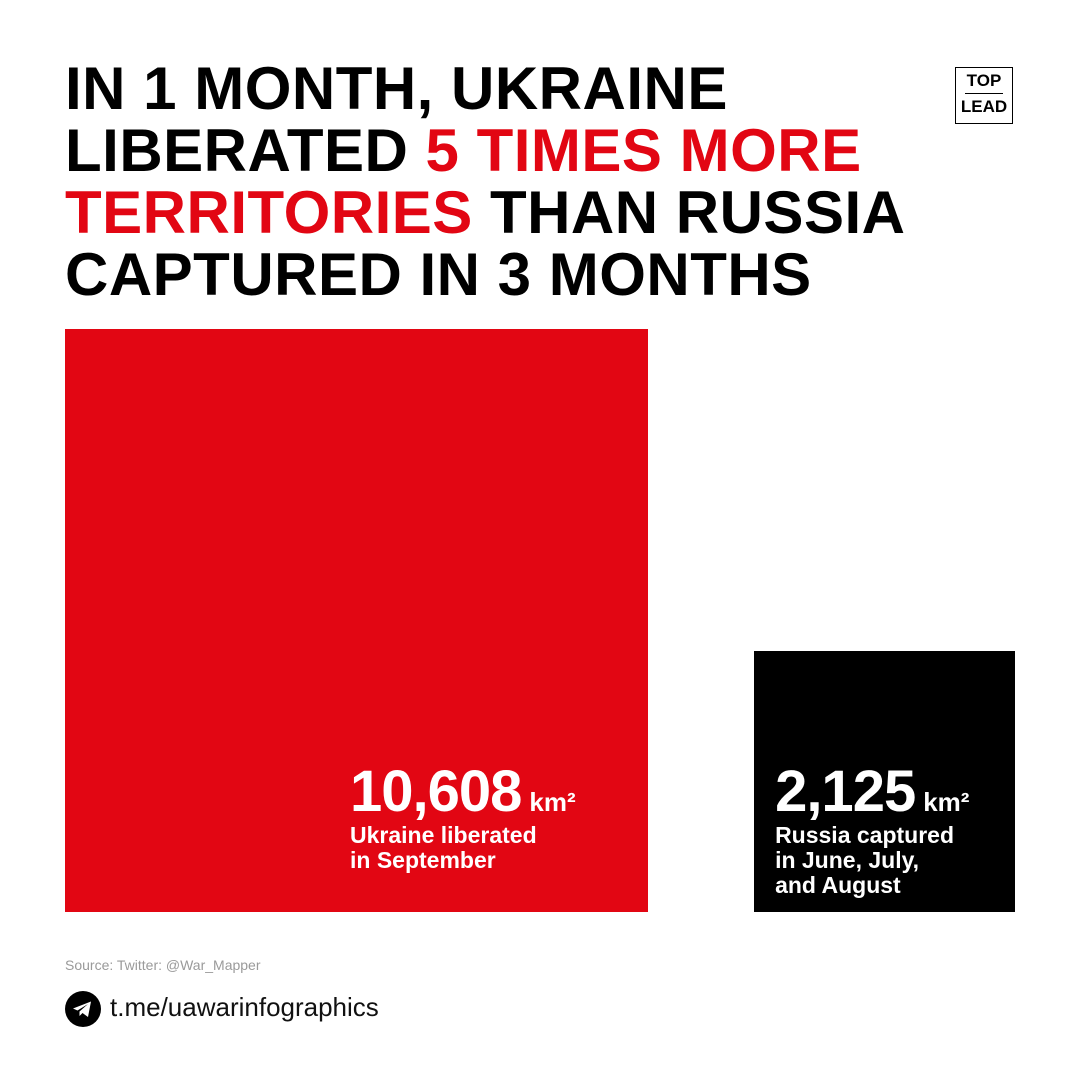 The height and width of the screenshot is (1081, 1081). I want to click on square, so click(884, 781).